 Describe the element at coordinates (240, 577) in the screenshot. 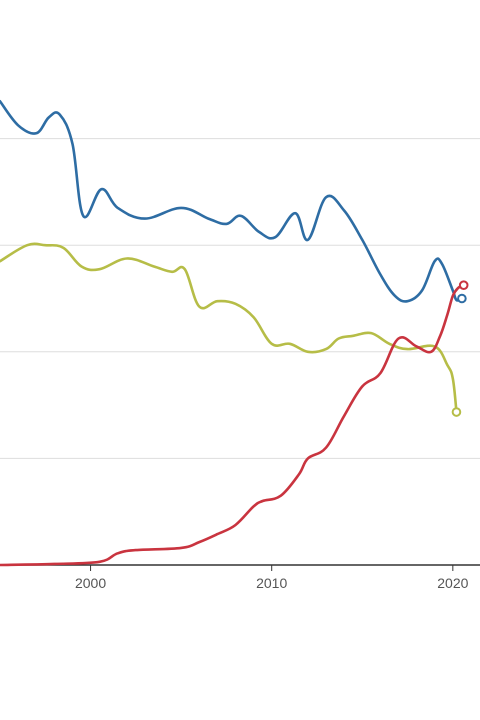

I see `x-axis: 2000 2010 2020` at that location.